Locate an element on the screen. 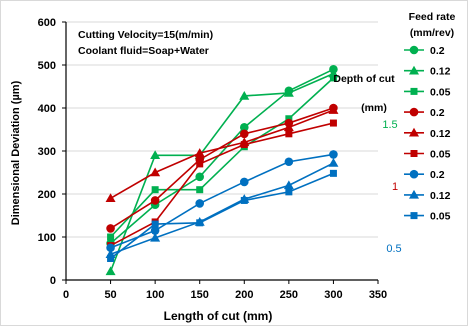 The image size is (468, 326). legend-layer: 0.2 0.12 0.05 0.2 0.12 0.05 0.2 0.12 0.05 is located at coordinates (427, 134).